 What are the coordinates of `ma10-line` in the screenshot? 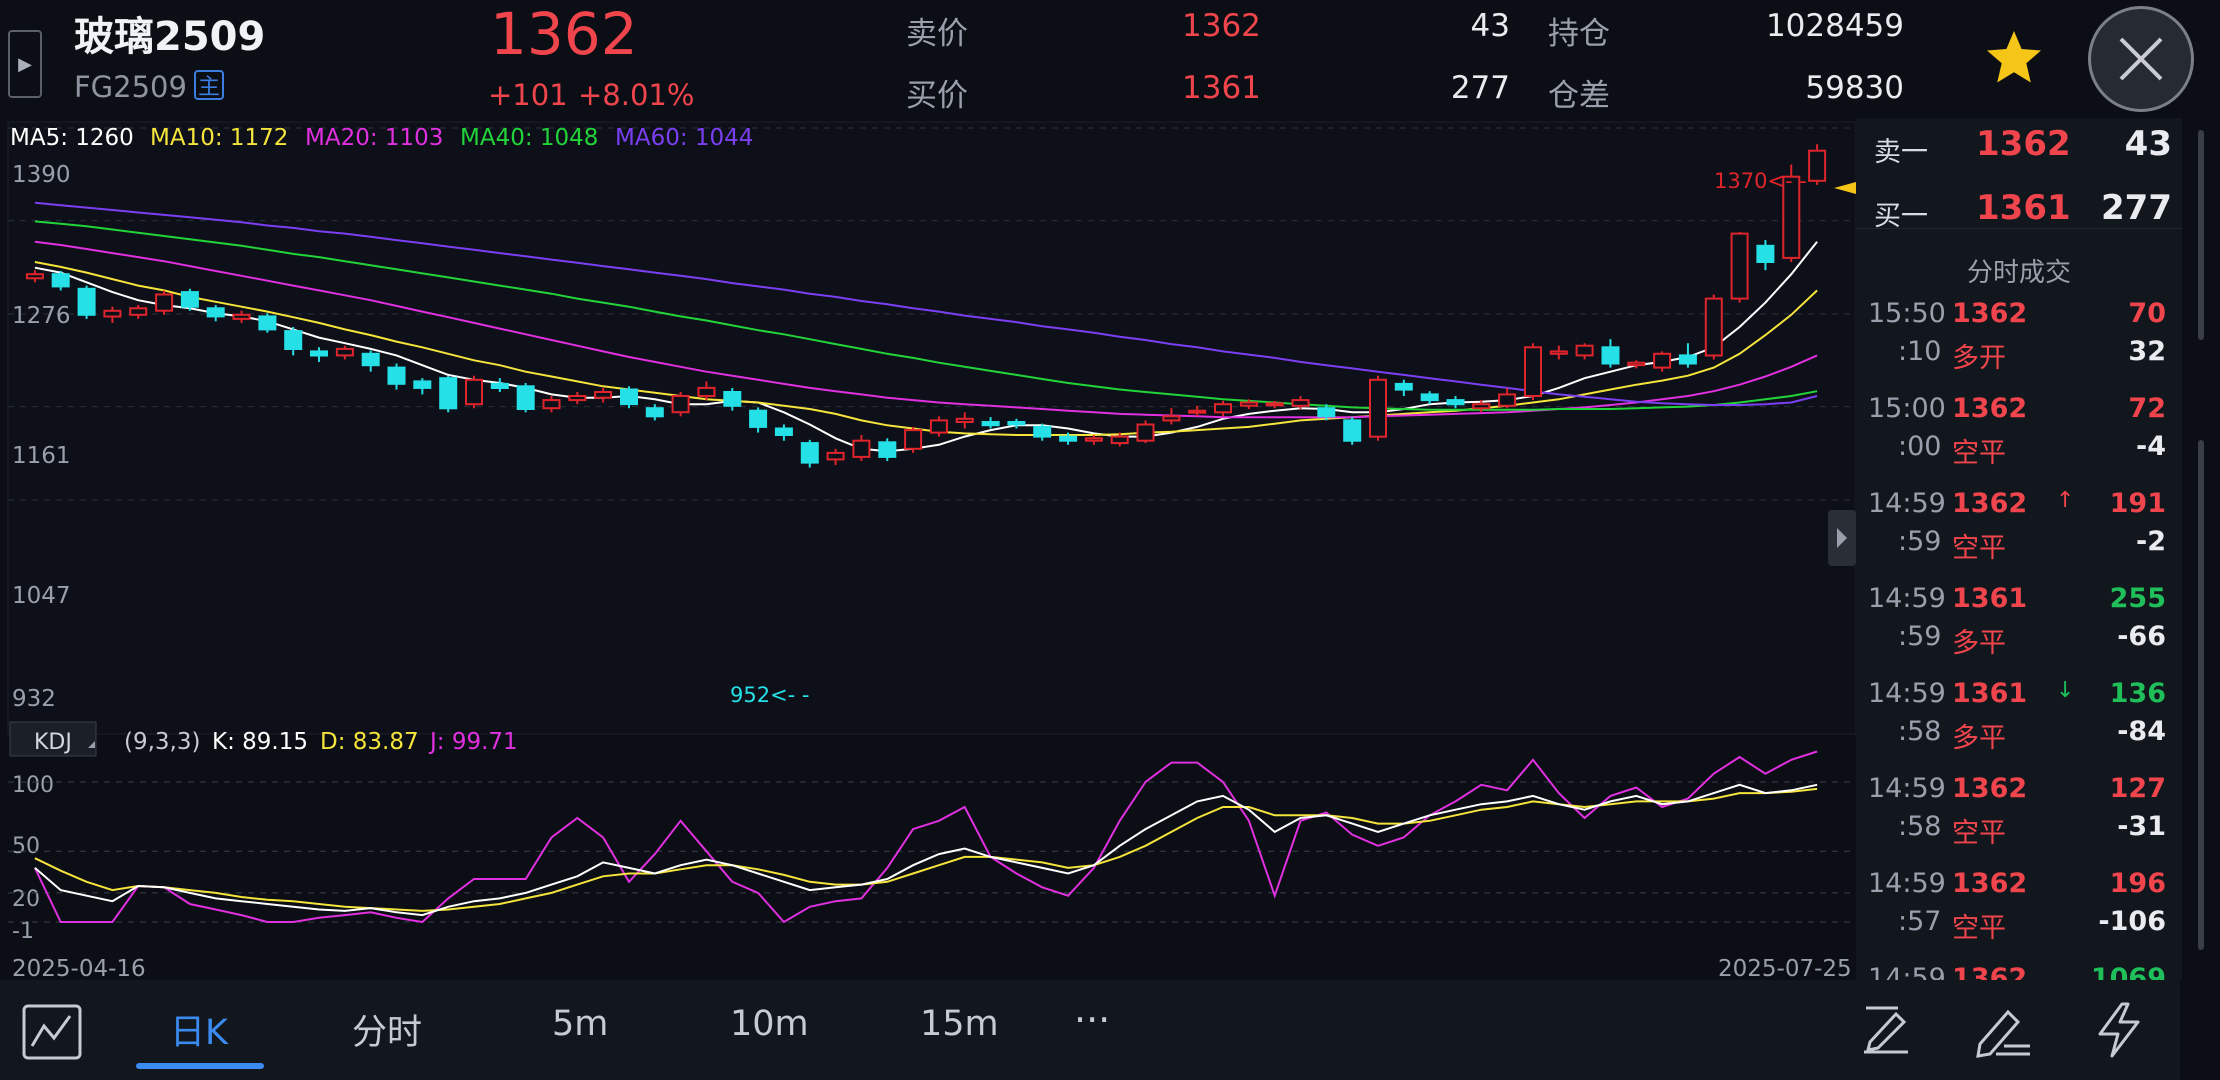 It's located at (926, 348).